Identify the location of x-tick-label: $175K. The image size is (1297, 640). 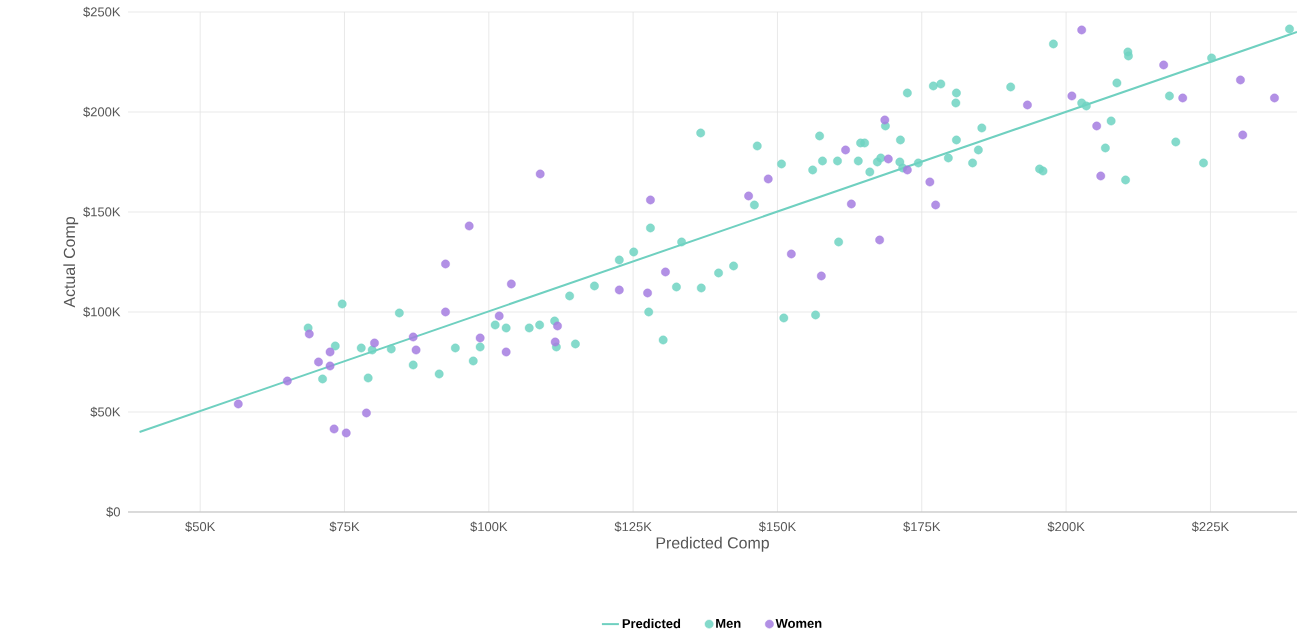
(922, 526).